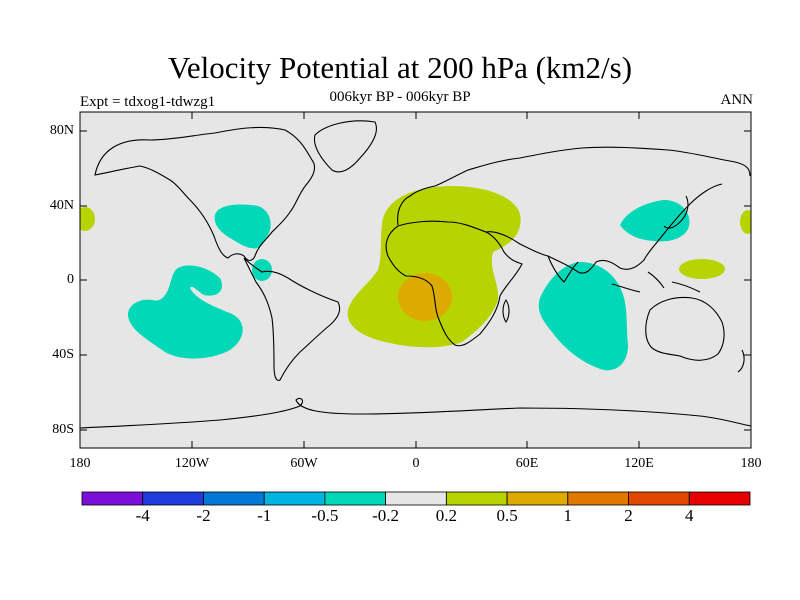 The image size is (800, 600). I want to click on colorbar-label: -1, so click(264, 515).